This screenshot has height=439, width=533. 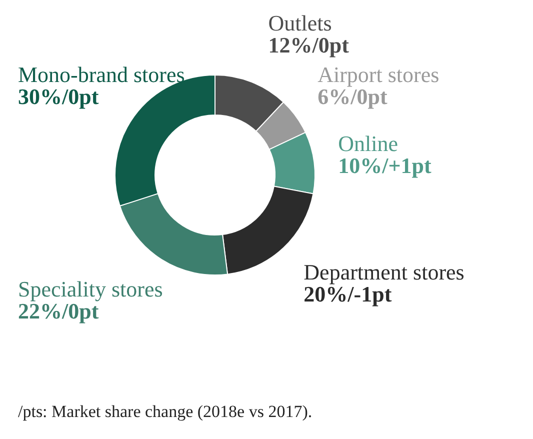 I want to click on slice-label: Department stores, so click(x=384, y=271).